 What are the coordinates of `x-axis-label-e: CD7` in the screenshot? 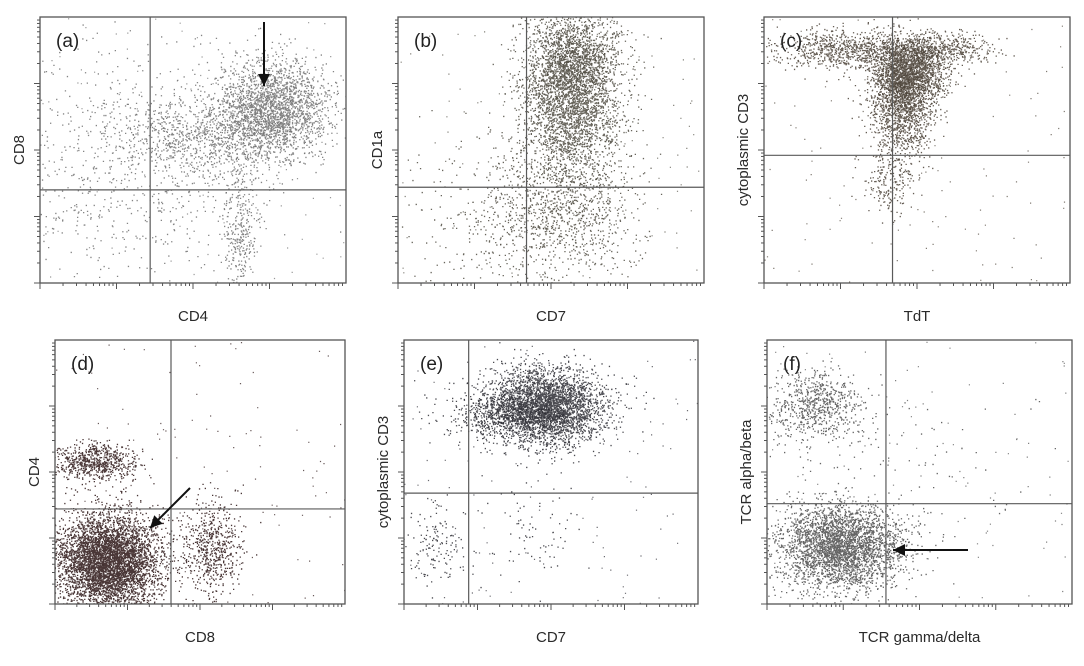 It's located at (551, 637).